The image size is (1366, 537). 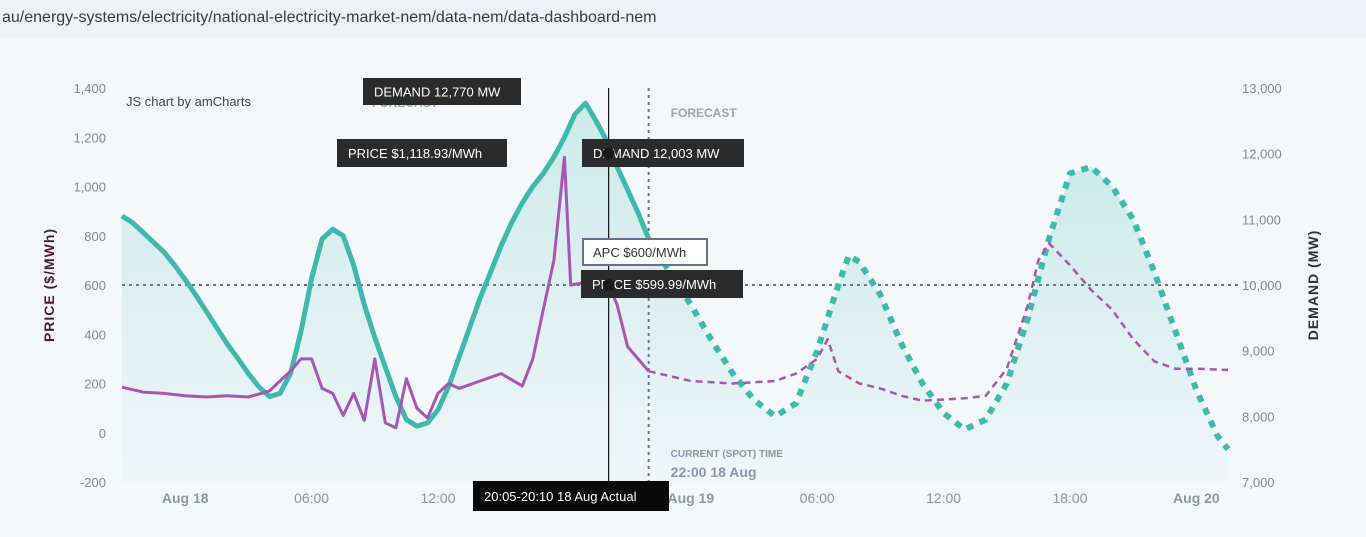 What do you see at coordinates (704, 113) in the screenshot?
I see `forecast-label: FORECAST` at bounding box center [704, 113].